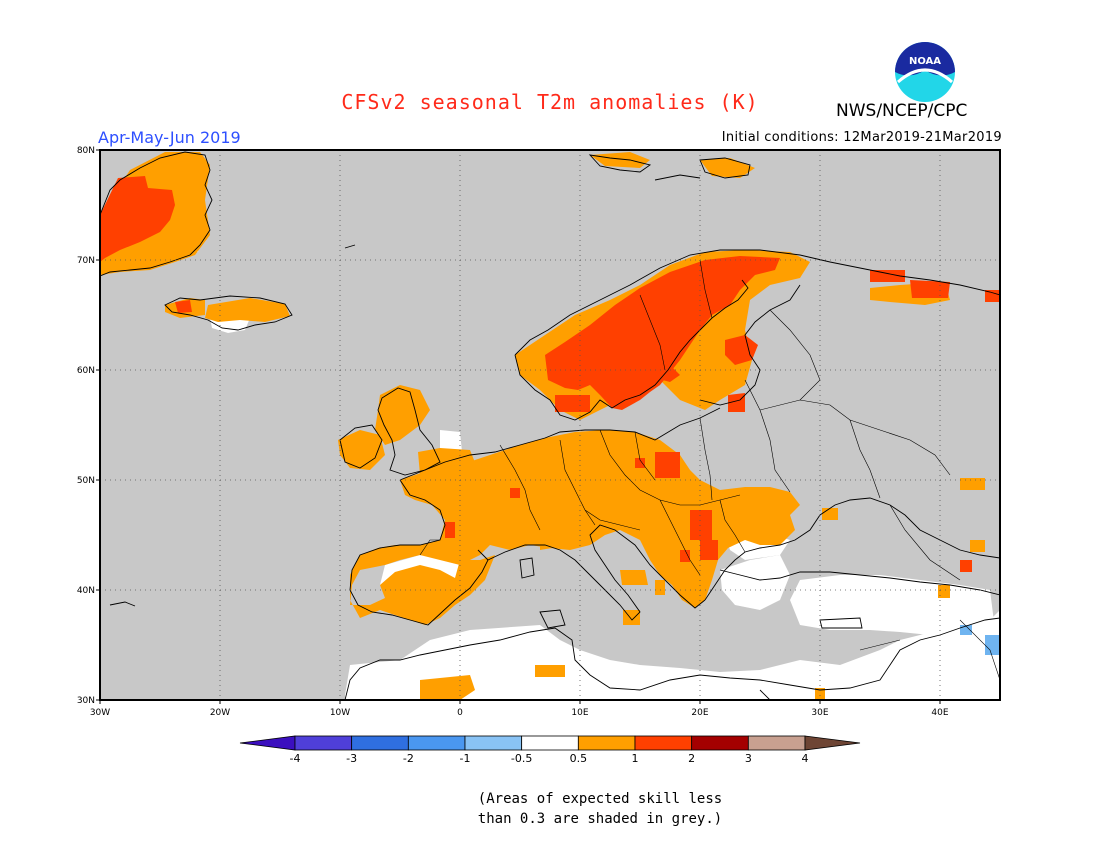 Image resolution: width=1100 pixels, height=850 pixels. I want to click on map-title: CFSv2 seasonal T2m anomalies (K), so click(550, 102).